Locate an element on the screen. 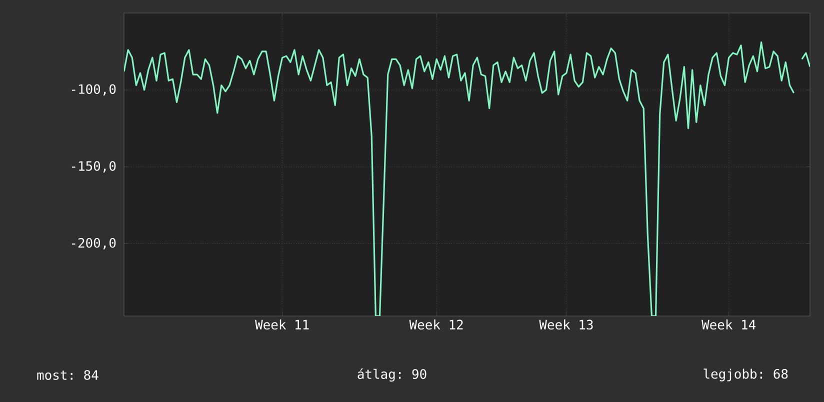 The height and width of the screenshot is (402, 824). x-tick-label: Week 14 is located at coordinates (729, 325).